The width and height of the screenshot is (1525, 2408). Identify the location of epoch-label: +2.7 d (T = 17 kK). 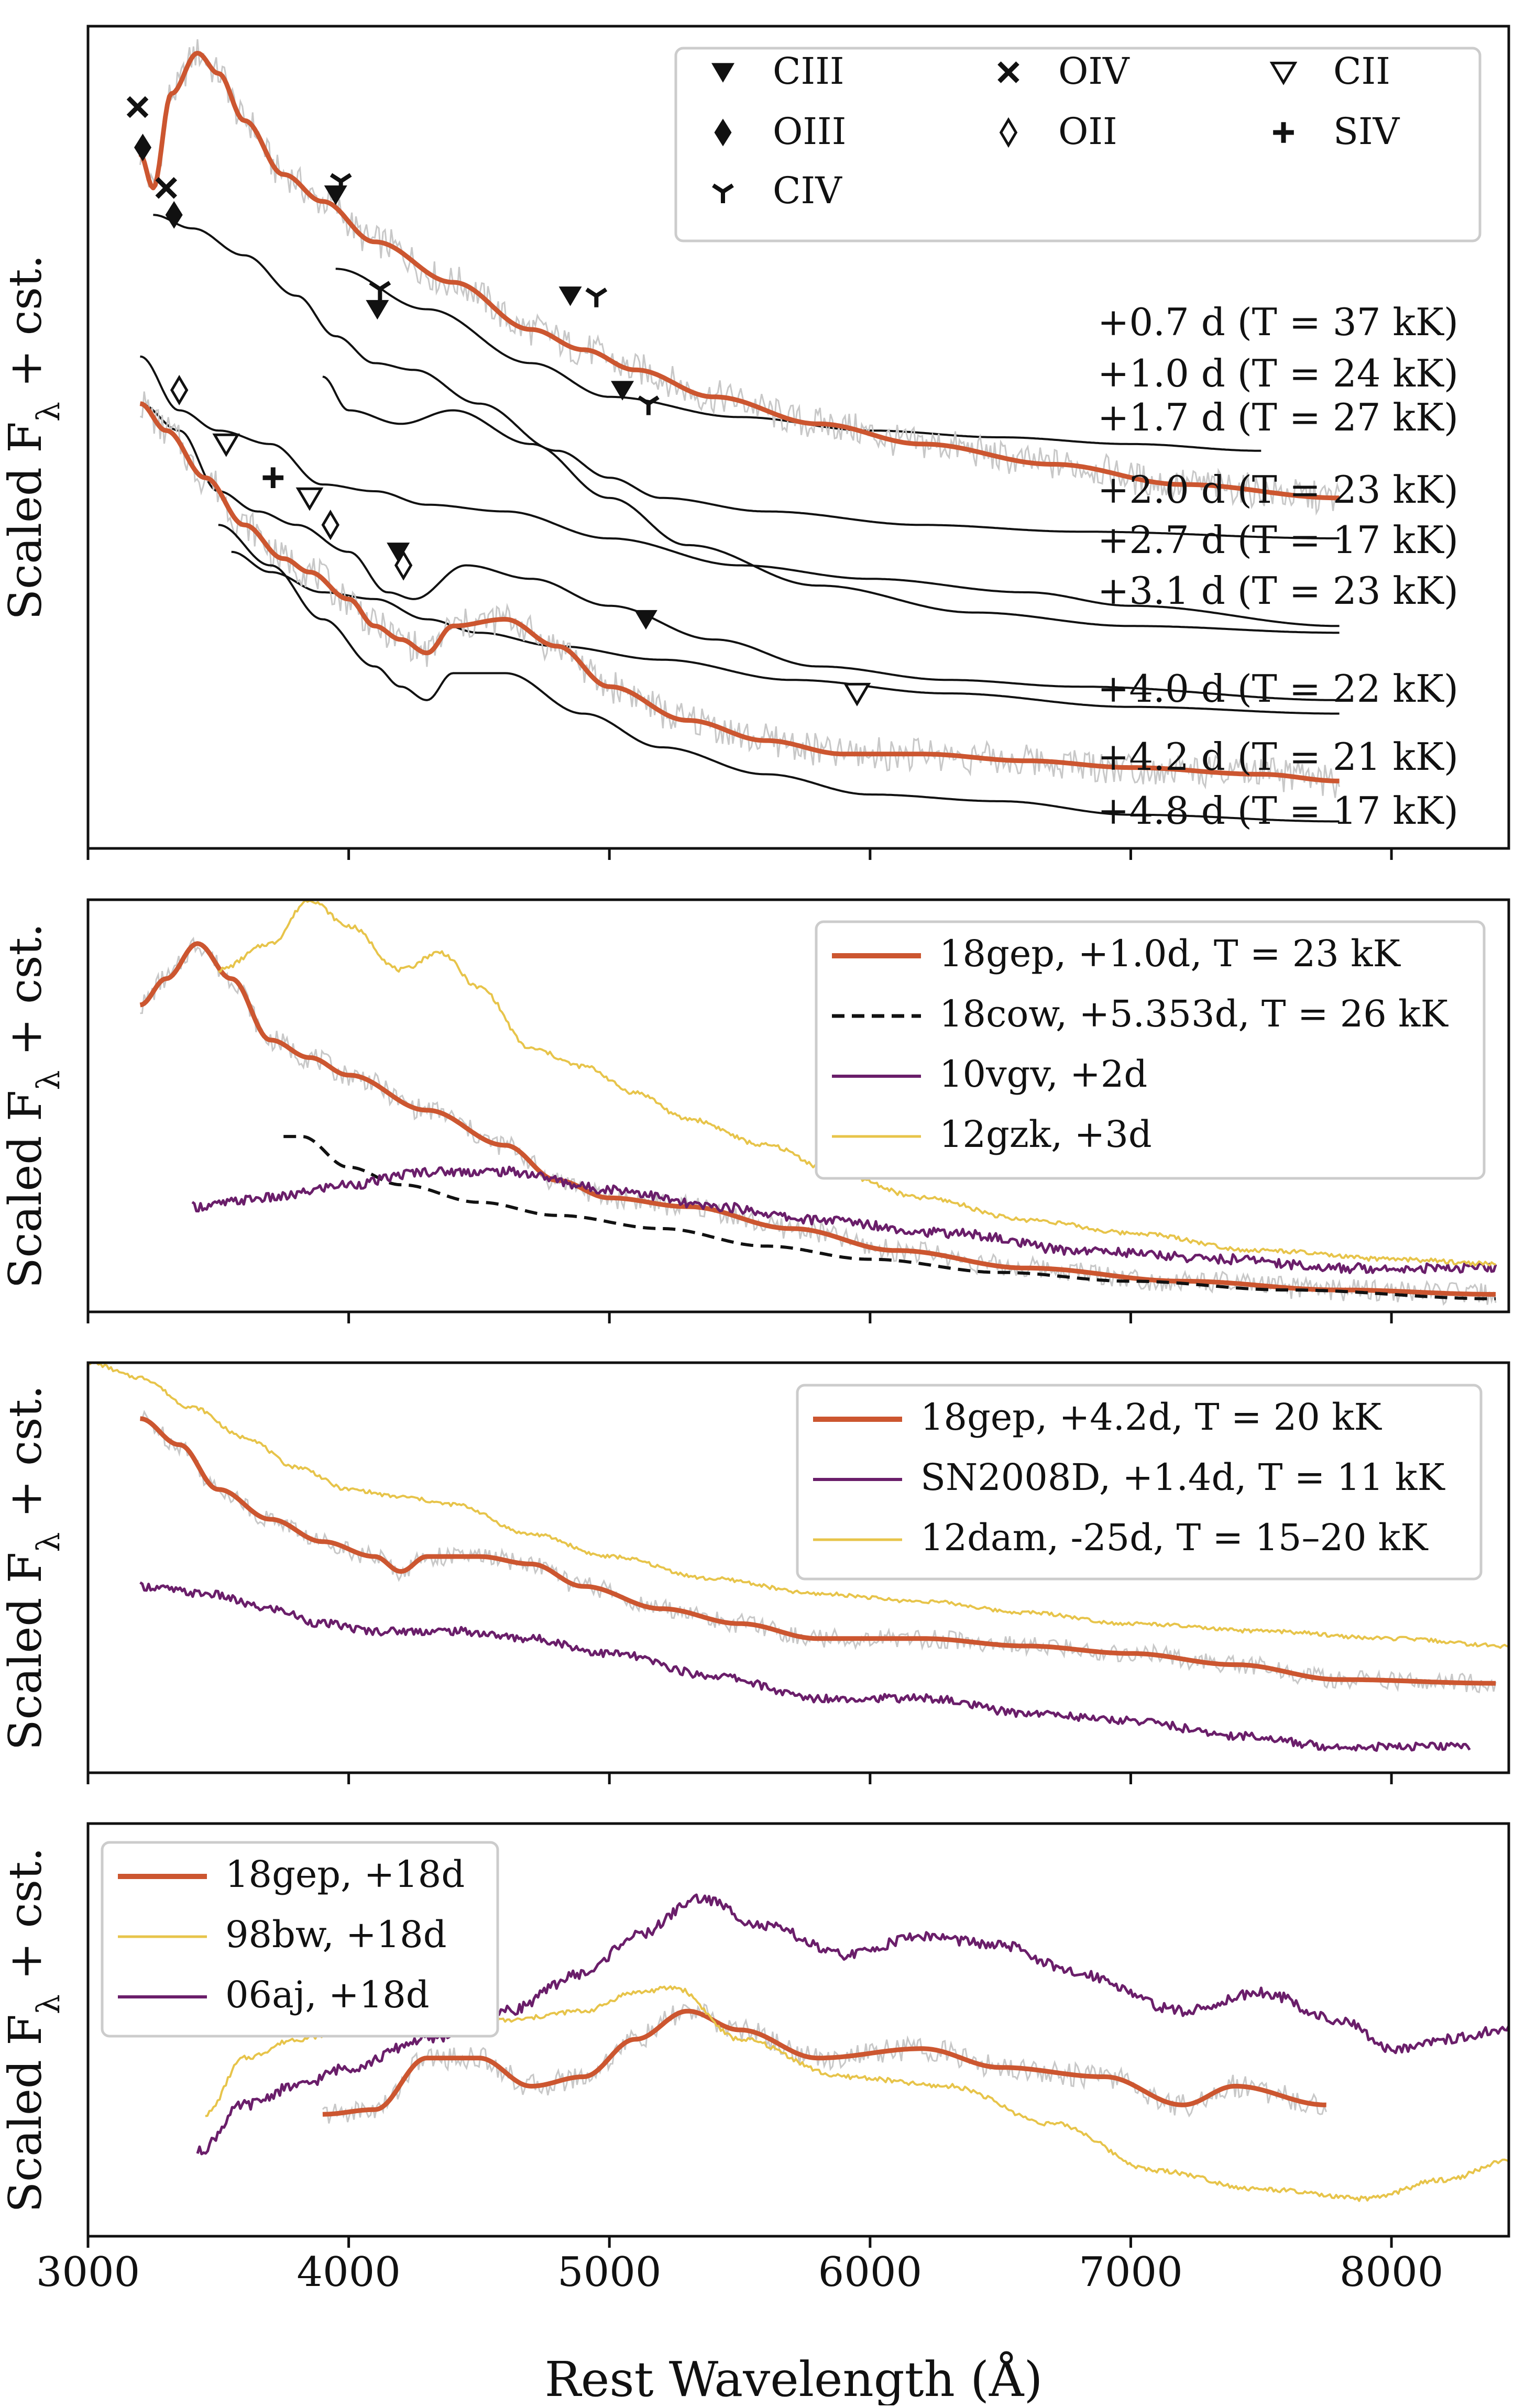
(1278, 540).